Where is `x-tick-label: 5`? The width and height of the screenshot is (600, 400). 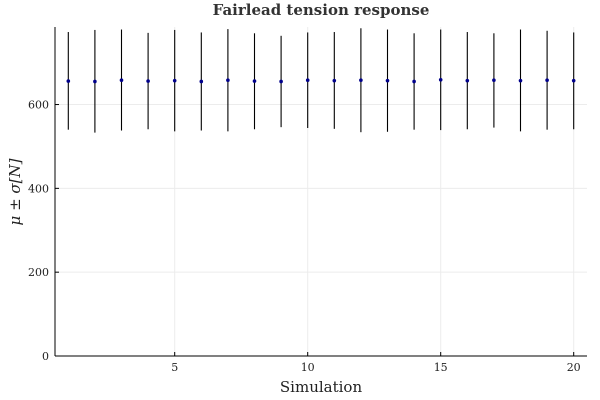 x-tick-label: 5 is located at coordinates (174, 367).